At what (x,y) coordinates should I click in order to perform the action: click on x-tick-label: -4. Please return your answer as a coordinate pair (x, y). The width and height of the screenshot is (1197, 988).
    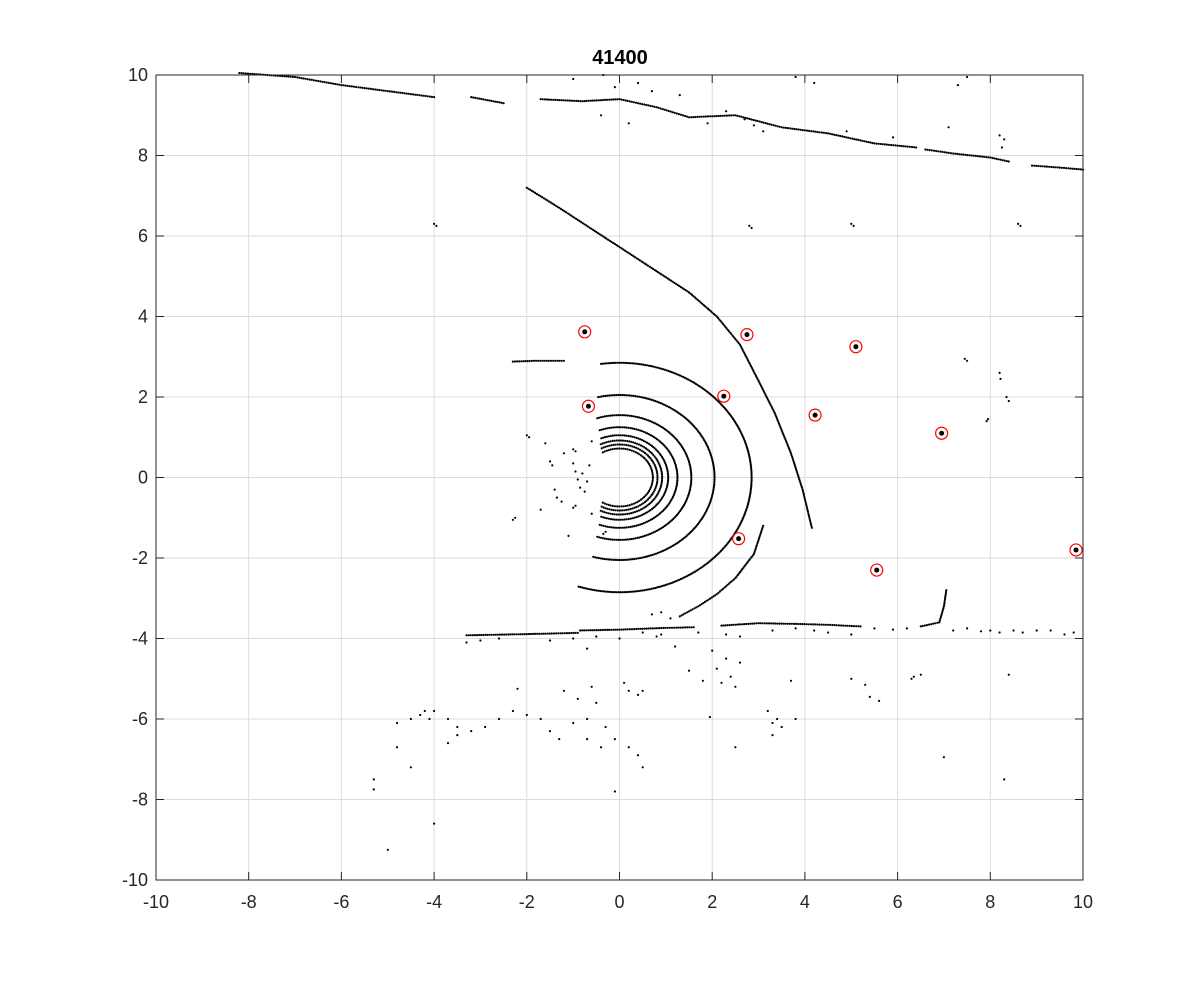
    Looking at the image, I should click on (434, 902).